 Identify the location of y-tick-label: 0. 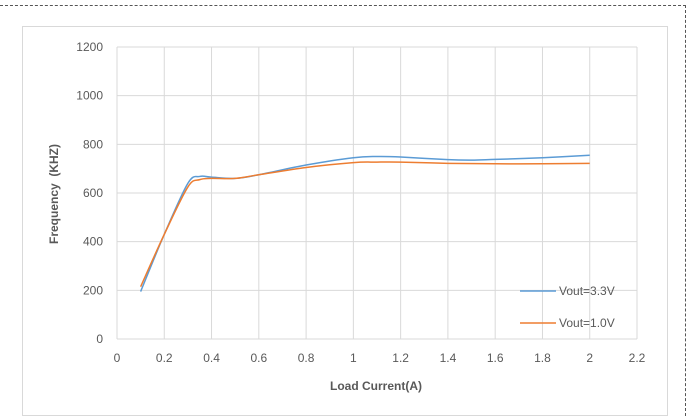
(99, 339).